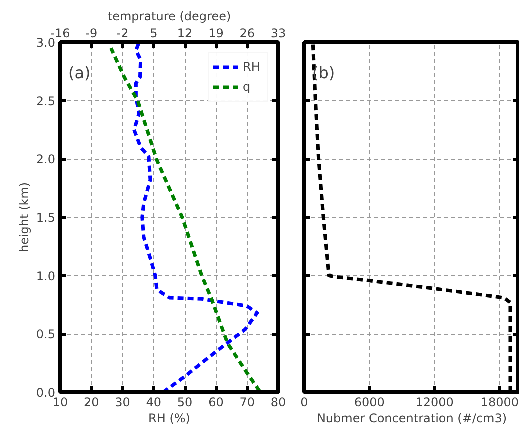  What do you see at coordinates (304, 403) in the screenshot?
I see `x-tick-label: 0` at bounding box center [304, 403].